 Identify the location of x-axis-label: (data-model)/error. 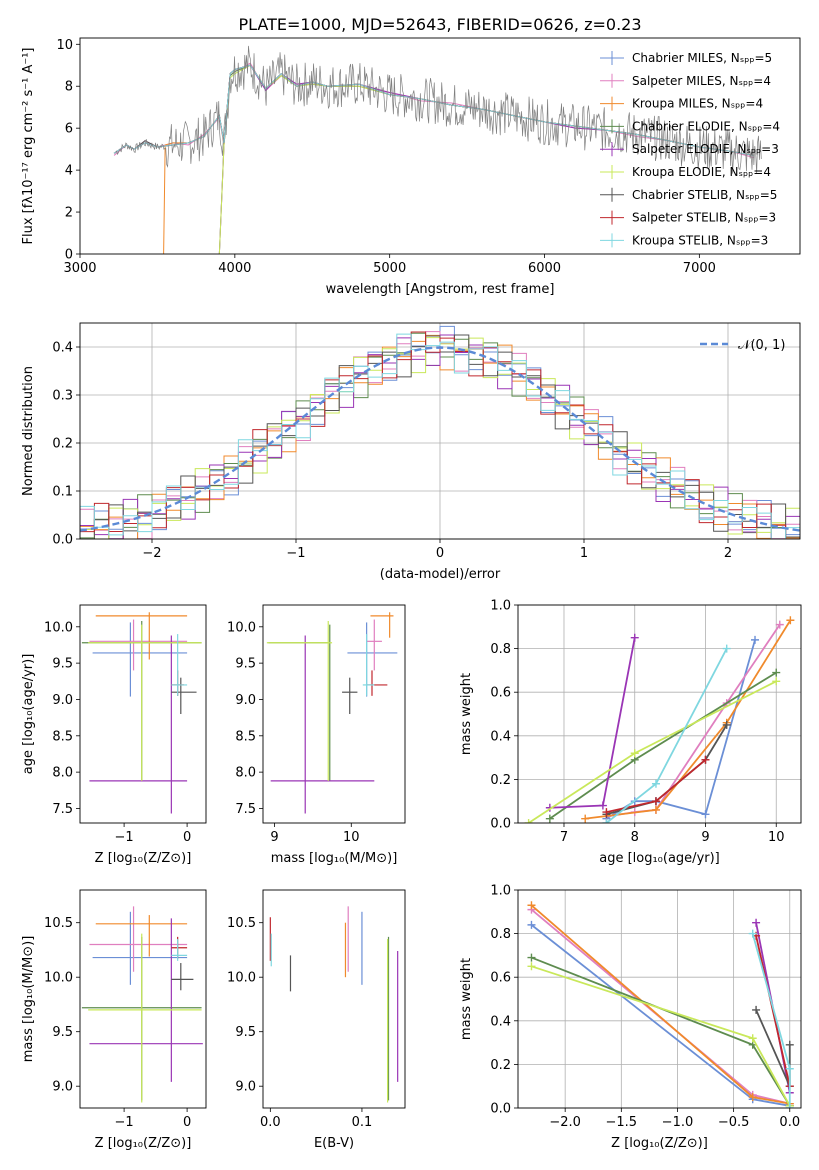
(440, 574).